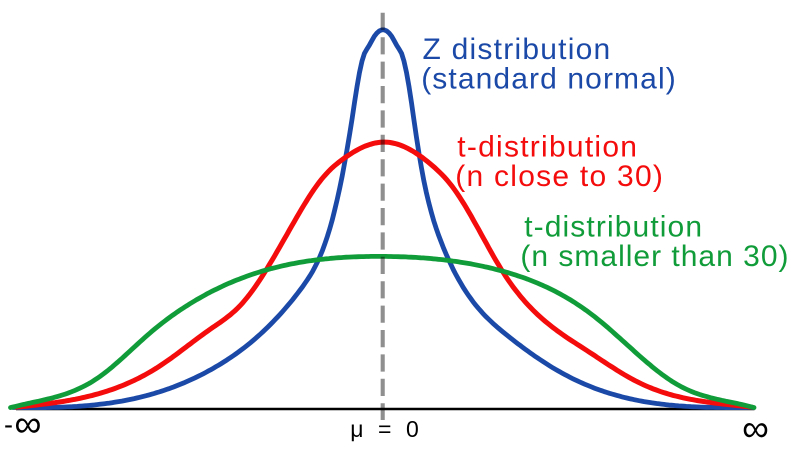  Describe the element at coordinates (559, 176) in the screenshot. I see `svg-text: (n close to 30)` at that location.